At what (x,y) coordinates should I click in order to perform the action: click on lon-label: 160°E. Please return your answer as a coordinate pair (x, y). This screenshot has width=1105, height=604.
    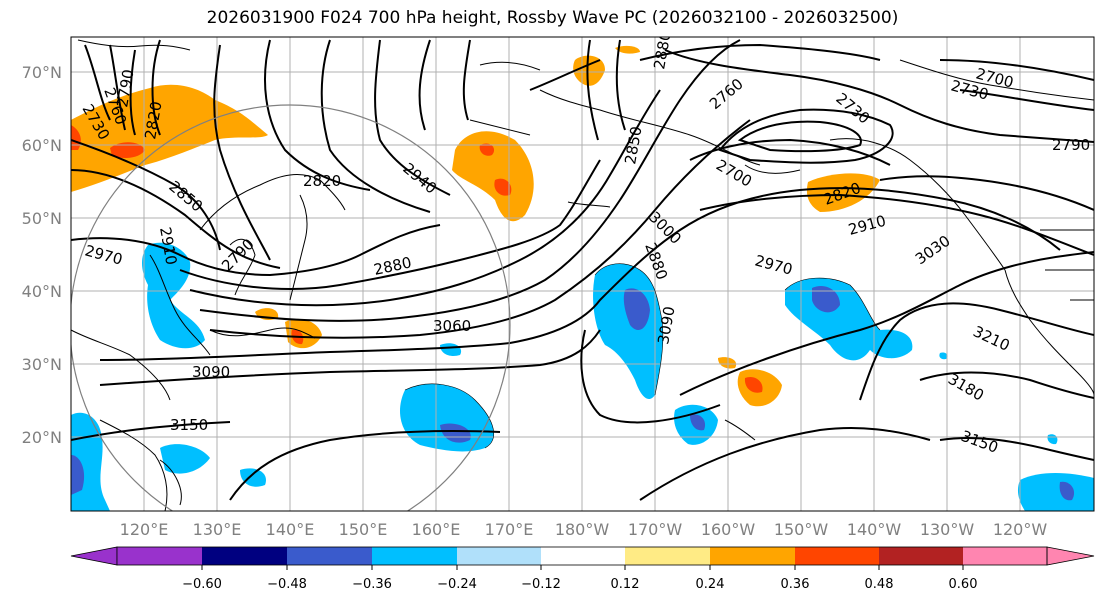
    Looking at the image, I should click on (436, 529).